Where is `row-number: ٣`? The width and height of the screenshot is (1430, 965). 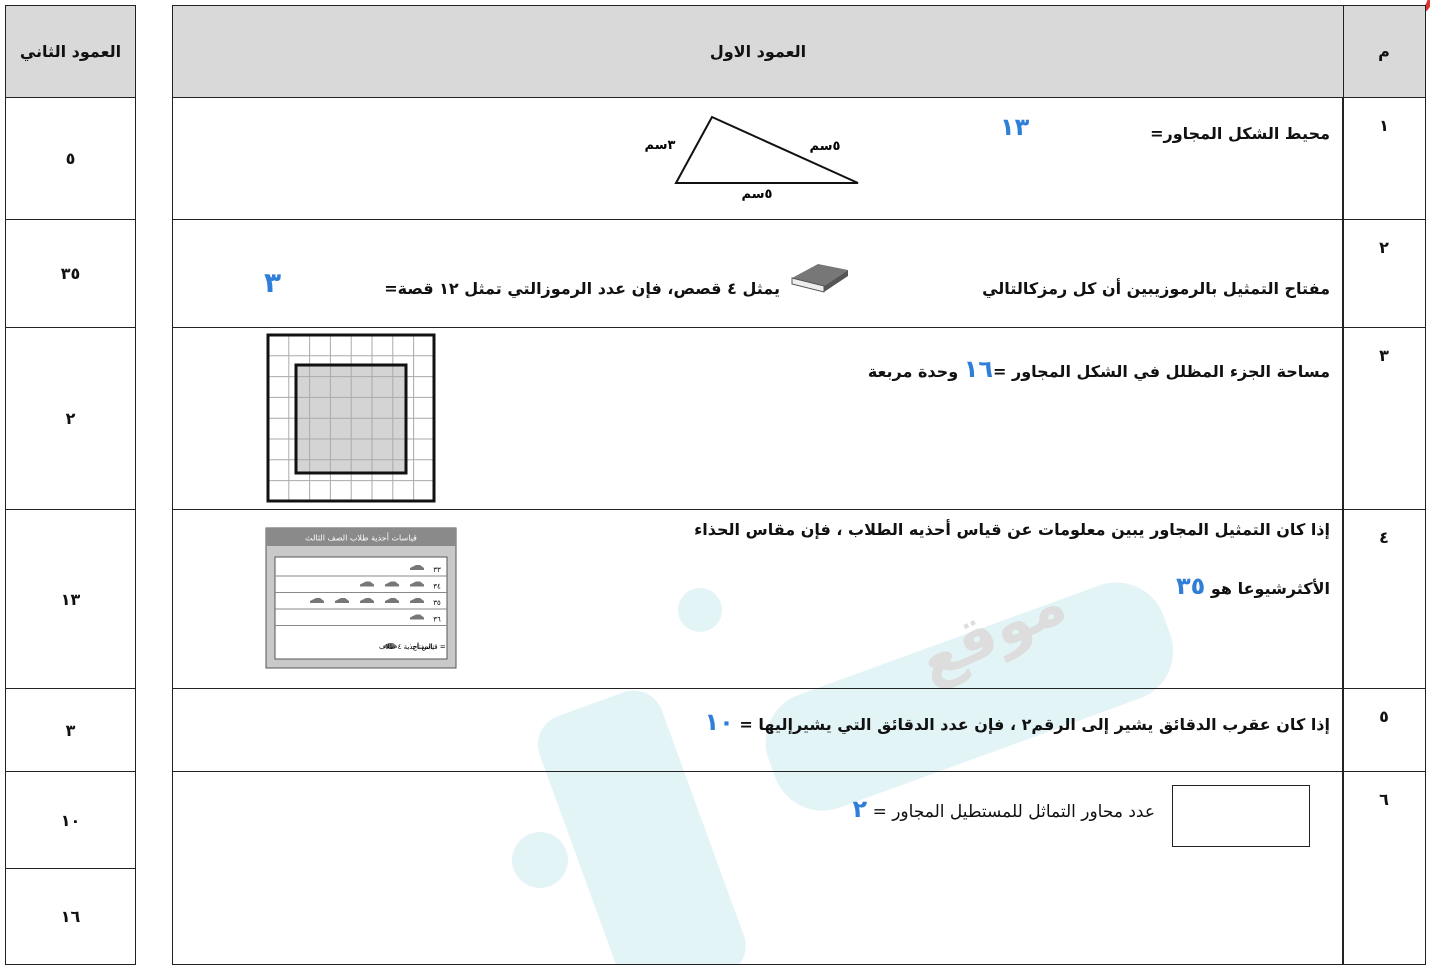
row-number: ٣ is located at coordinates (1384, 418).